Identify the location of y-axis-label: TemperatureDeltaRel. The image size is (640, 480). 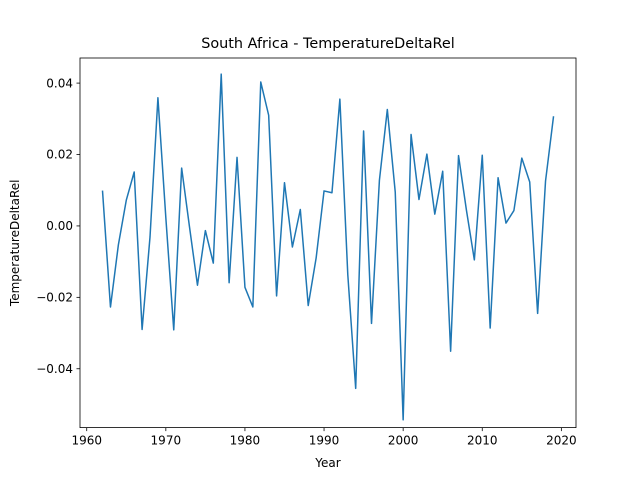
(15, 244).